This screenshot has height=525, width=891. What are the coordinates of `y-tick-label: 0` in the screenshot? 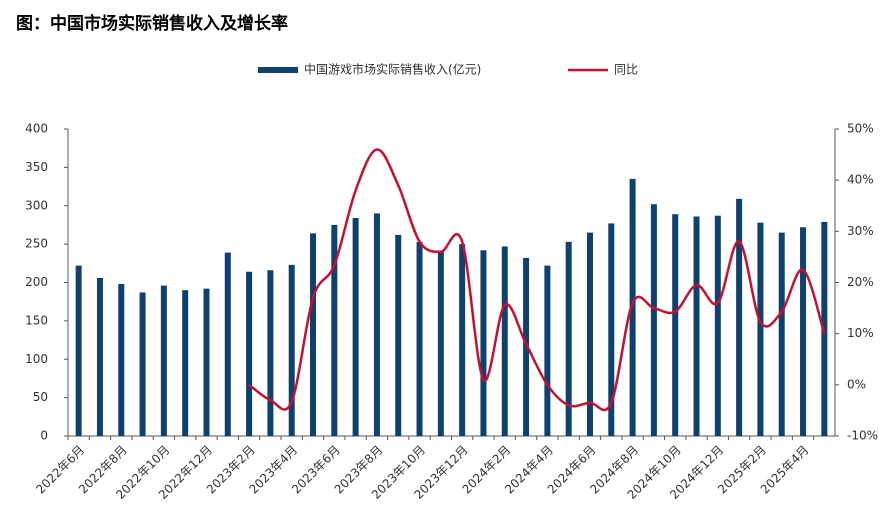 It's located at (44, 436).